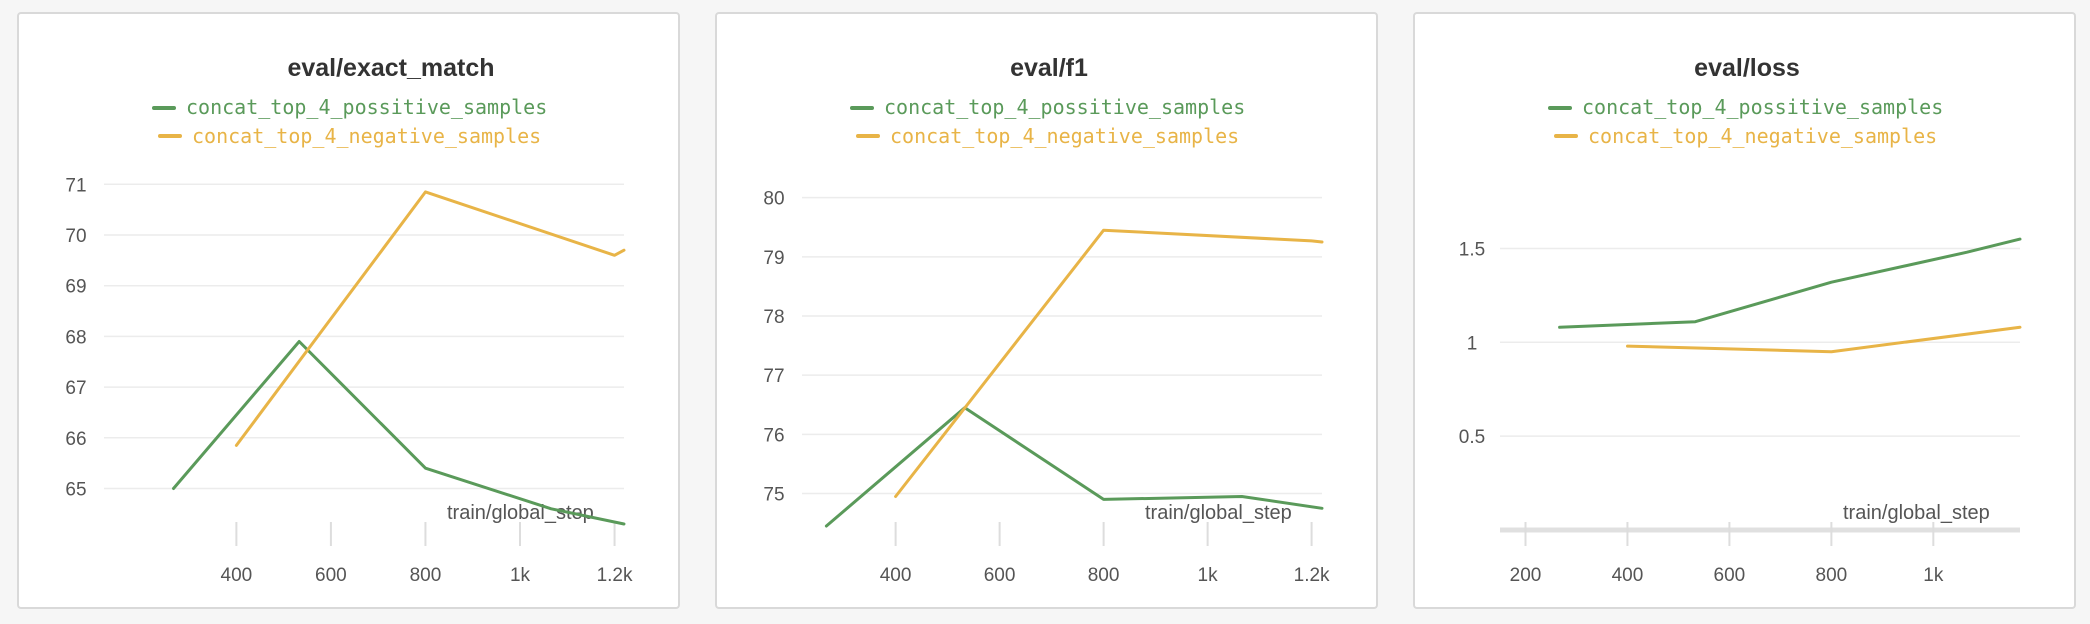 The image size is (2090, 624). What do you see at coordinates (773, 199) in the screenshot?
I see `y-tick-label: 80` at bounding box center [773, 199].